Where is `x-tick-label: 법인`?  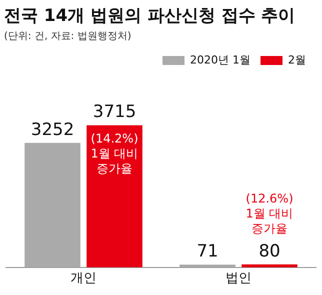 x-tick-label: 법인 is located at coordinates (239, 277).